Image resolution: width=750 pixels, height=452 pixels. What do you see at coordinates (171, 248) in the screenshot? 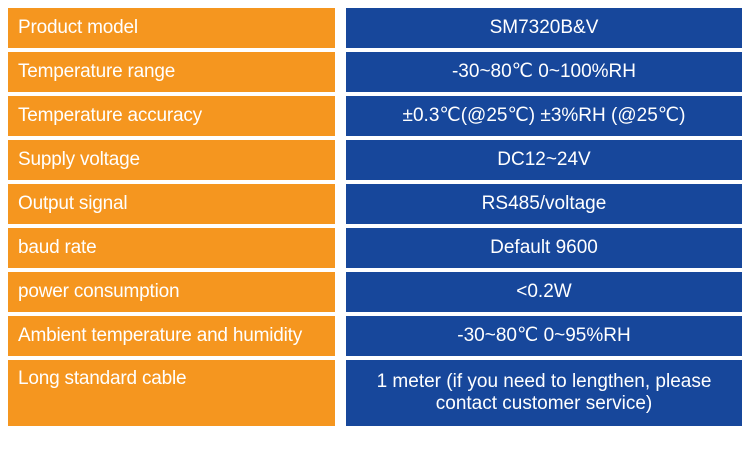
I see `spec-label: baud rate` at bounding box center [171, 248].